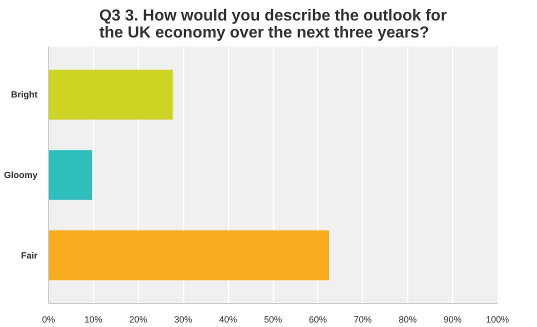 Image resolution: width=537 pixels, height=327 pixels. Describe the element at coordinates (183, 319) in the screenshot. I see `x-tick-label: 30%` at that location.